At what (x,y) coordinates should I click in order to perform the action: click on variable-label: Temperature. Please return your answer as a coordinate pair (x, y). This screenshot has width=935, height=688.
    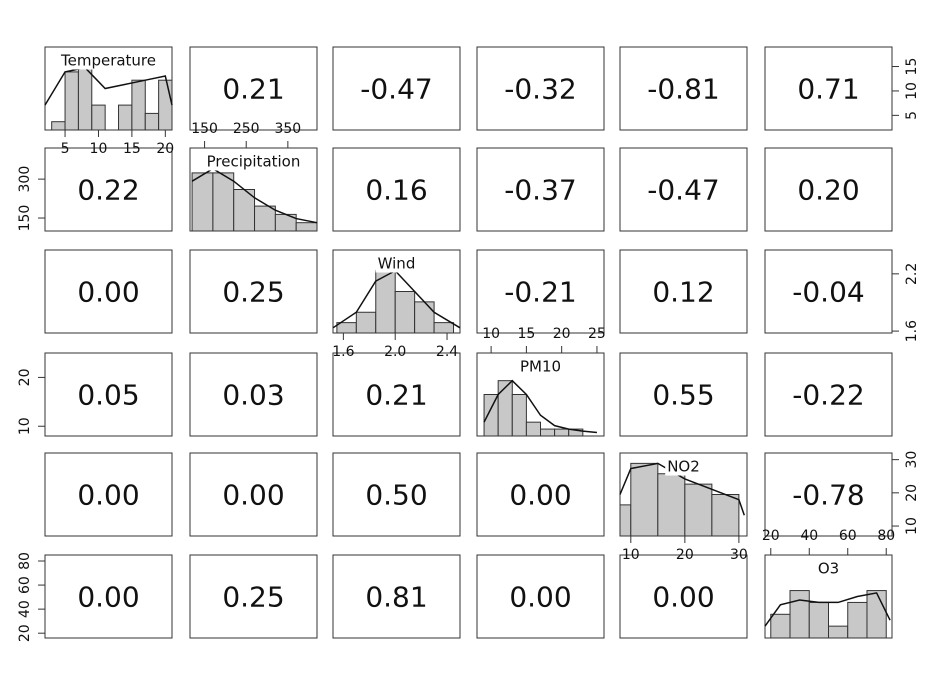
    Looking at the image, I should click on (108, 61).